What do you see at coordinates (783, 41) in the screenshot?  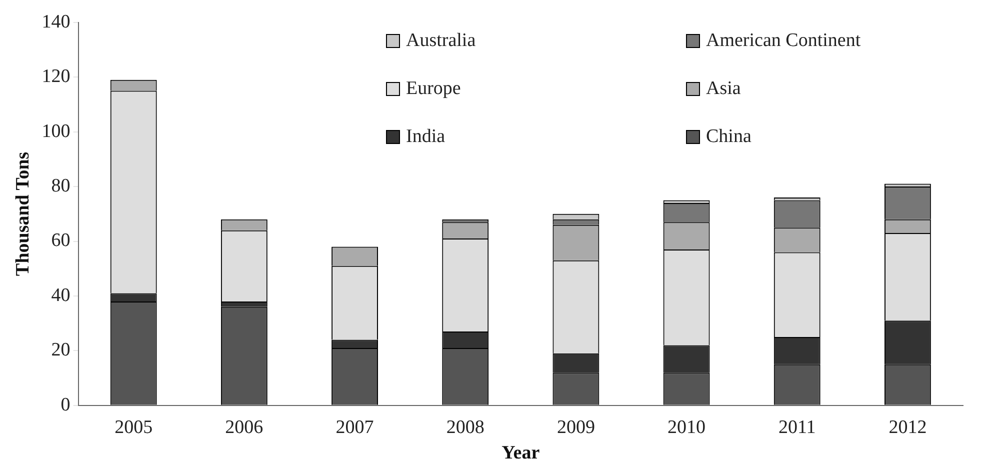 I see `legend-label: American Continent` at bounding box center [783, 41].